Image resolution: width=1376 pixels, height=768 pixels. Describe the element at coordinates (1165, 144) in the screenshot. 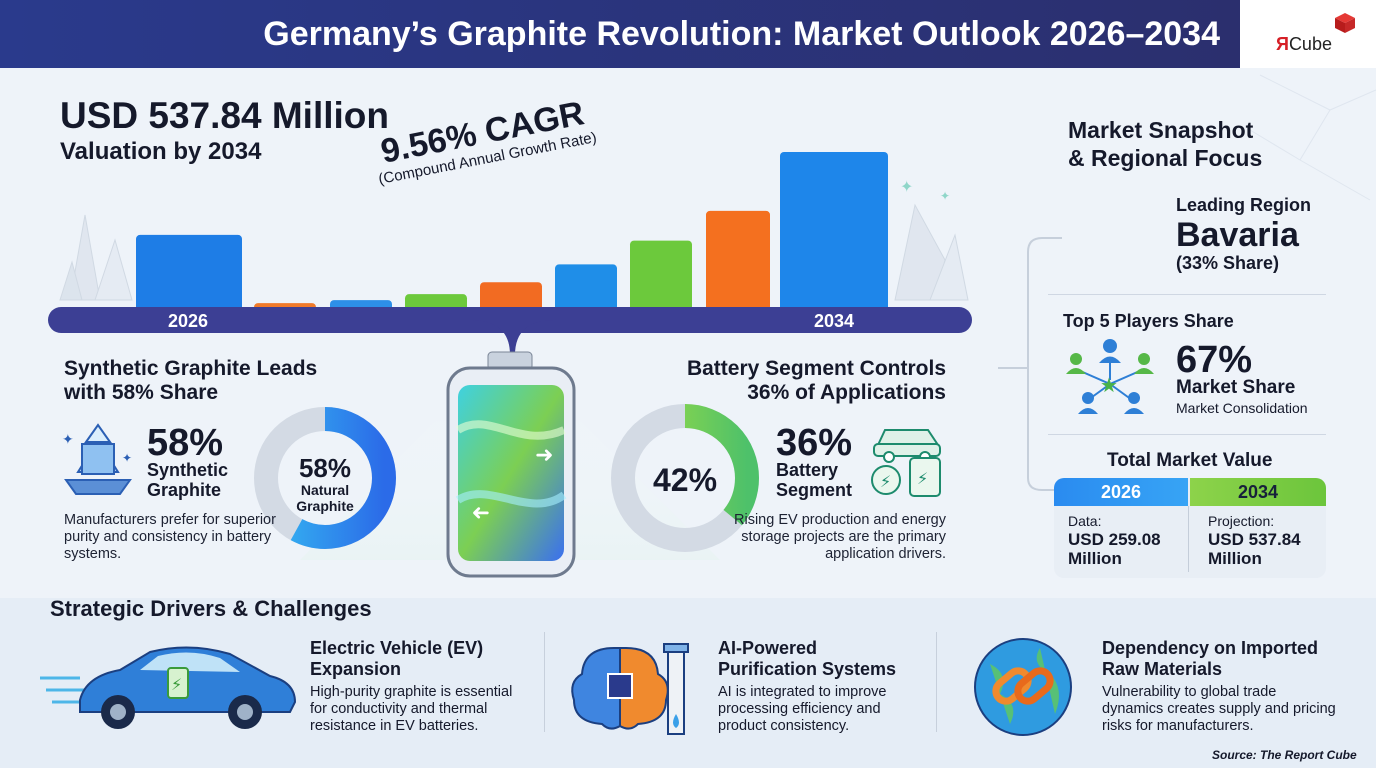

I see `snapshot-title: Market Snapshot & Regional Focus` at that location.